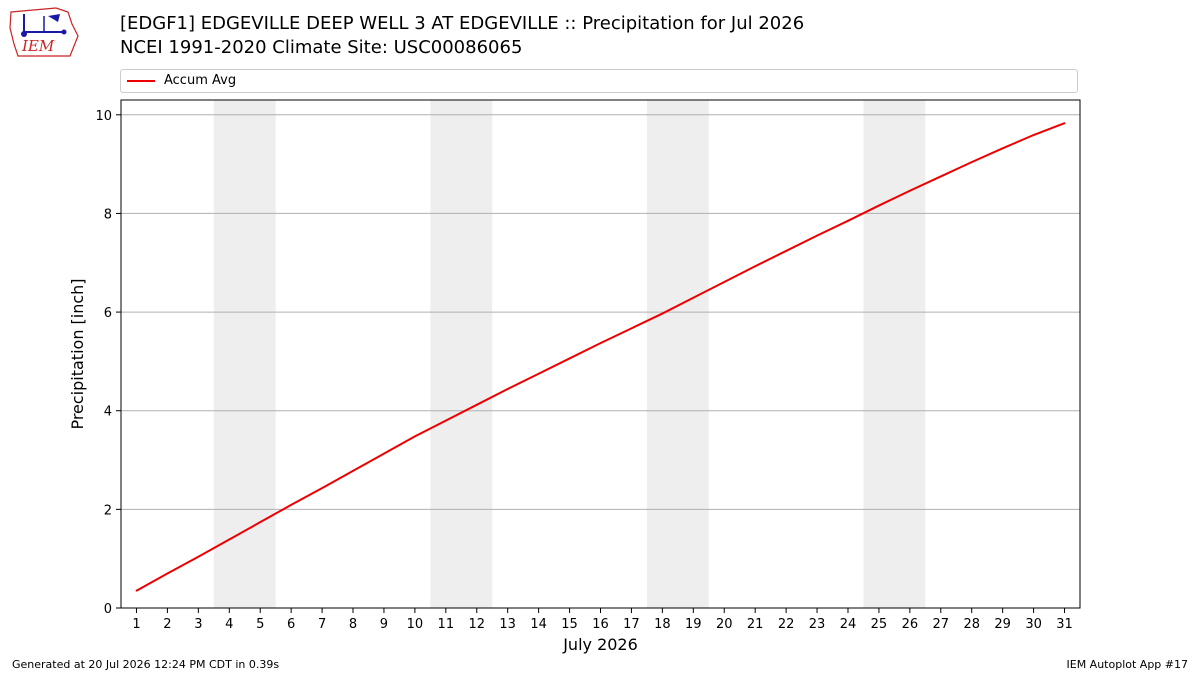 This screenshot has height=675, width=1200. I want to click on y-axis-label: Precipitation [inch], so click(77, 353).